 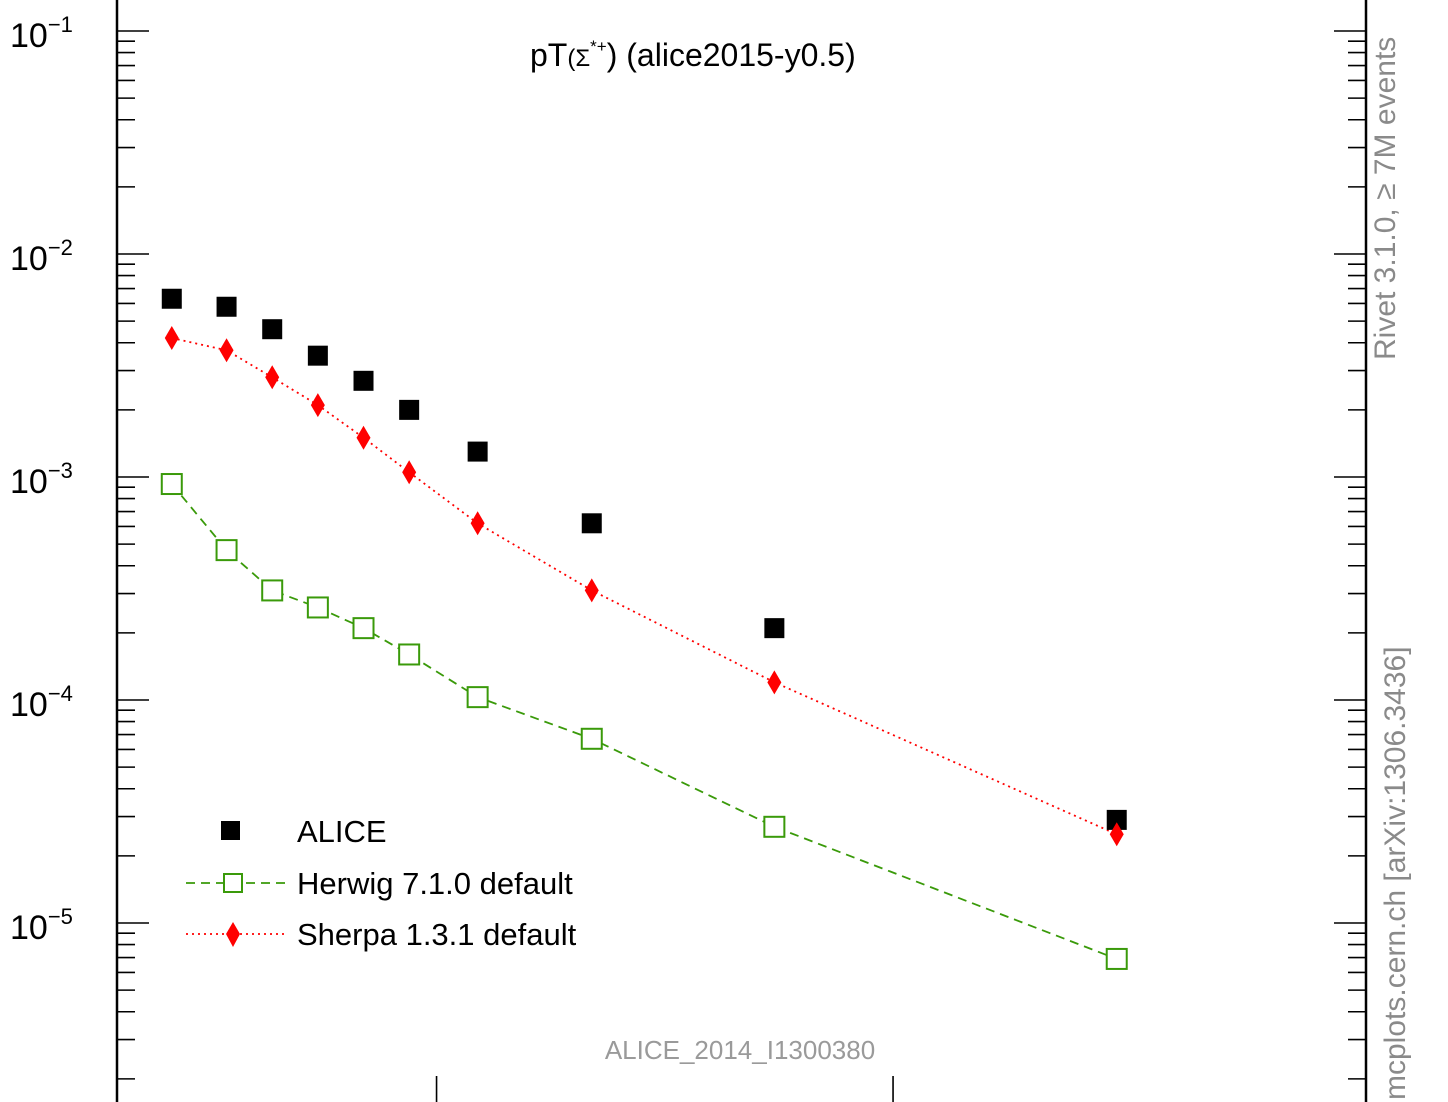 What do you see at coordinates (664, 1089) in the screenshot?
I see `x-axis-ticks` at bounding box center [664, 1089].